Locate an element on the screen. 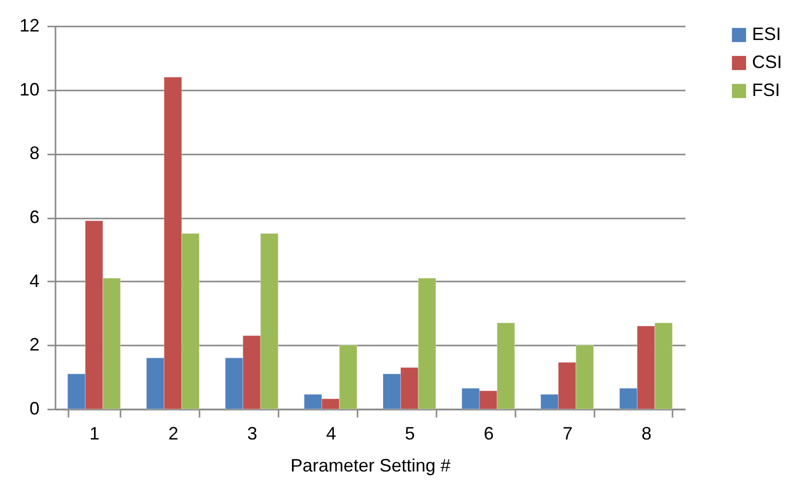  legend-label: ESI is located at coordinates (767, 34).